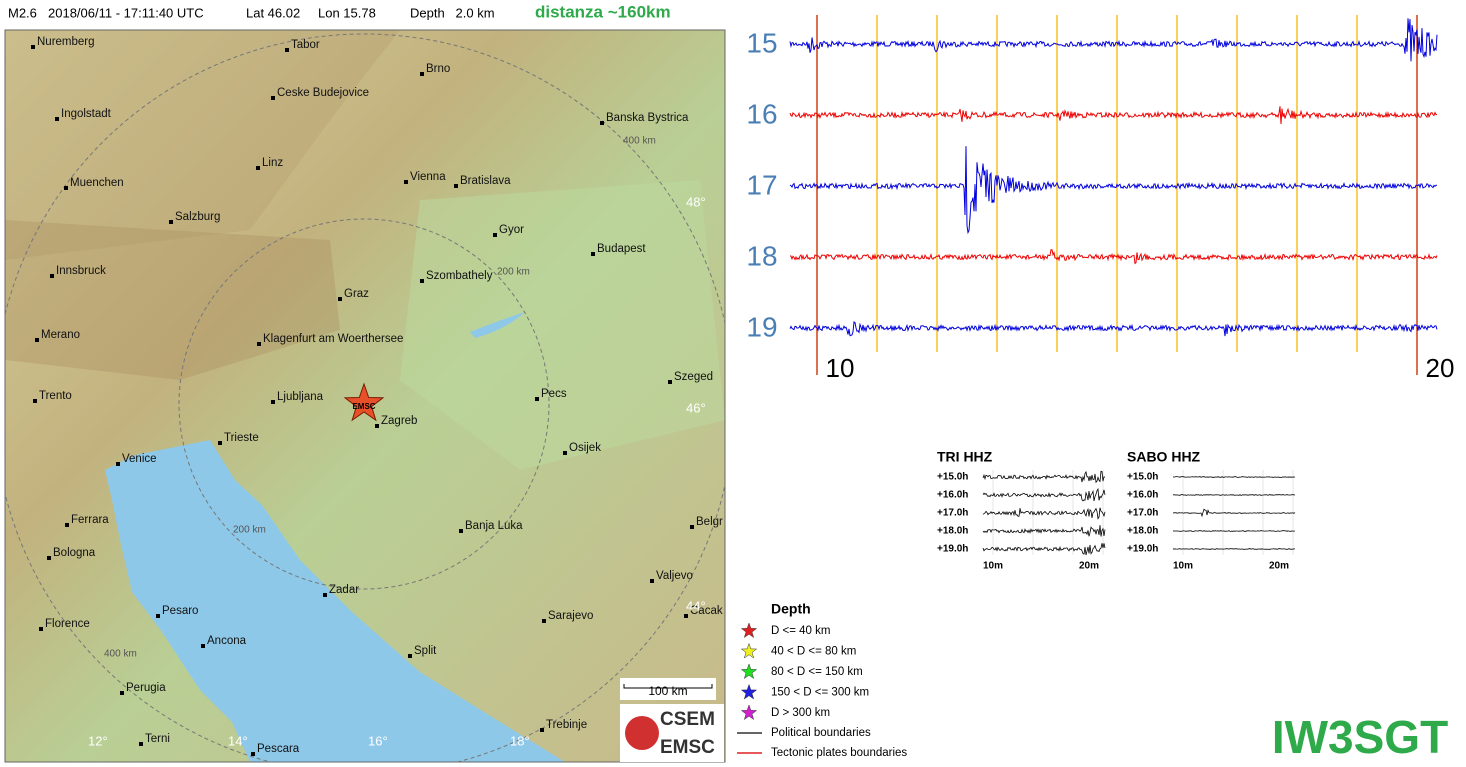 The height and width of the screenshot is (767, 1466). What do you see at coordinates (323, 93) in the screenshot?
I see `city-label: Ceske Budejovice` at bounding box center [323, 93].